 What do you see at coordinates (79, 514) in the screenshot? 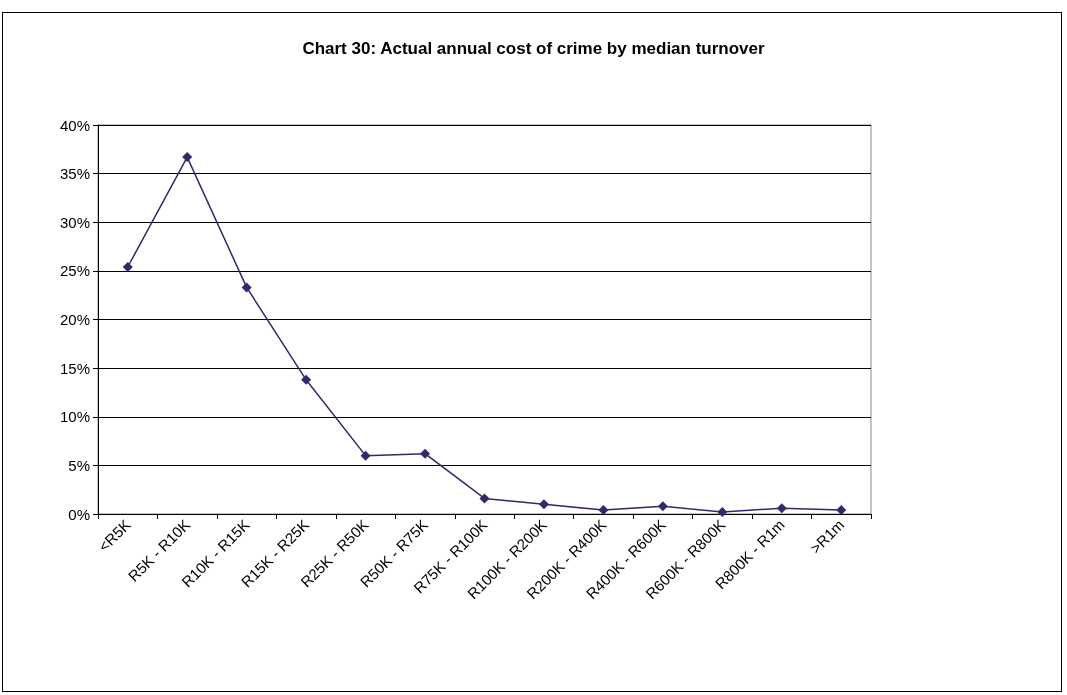
I see `y-tick-label: 0%` at bounding box center [79, 514].